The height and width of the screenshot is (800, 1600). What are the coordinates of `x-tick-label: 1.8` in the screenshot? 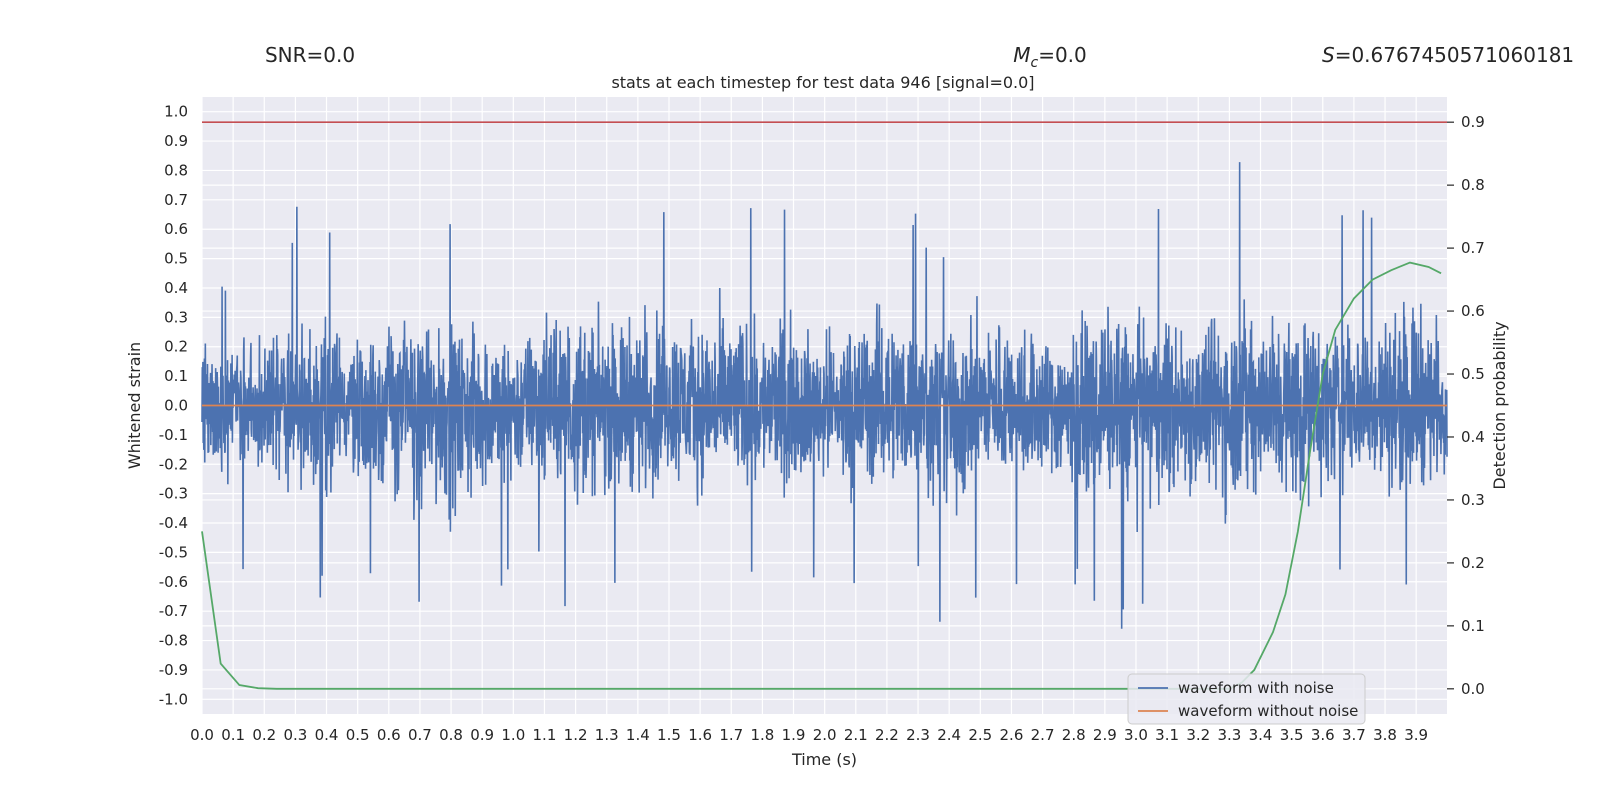 It's located at (762, 735).